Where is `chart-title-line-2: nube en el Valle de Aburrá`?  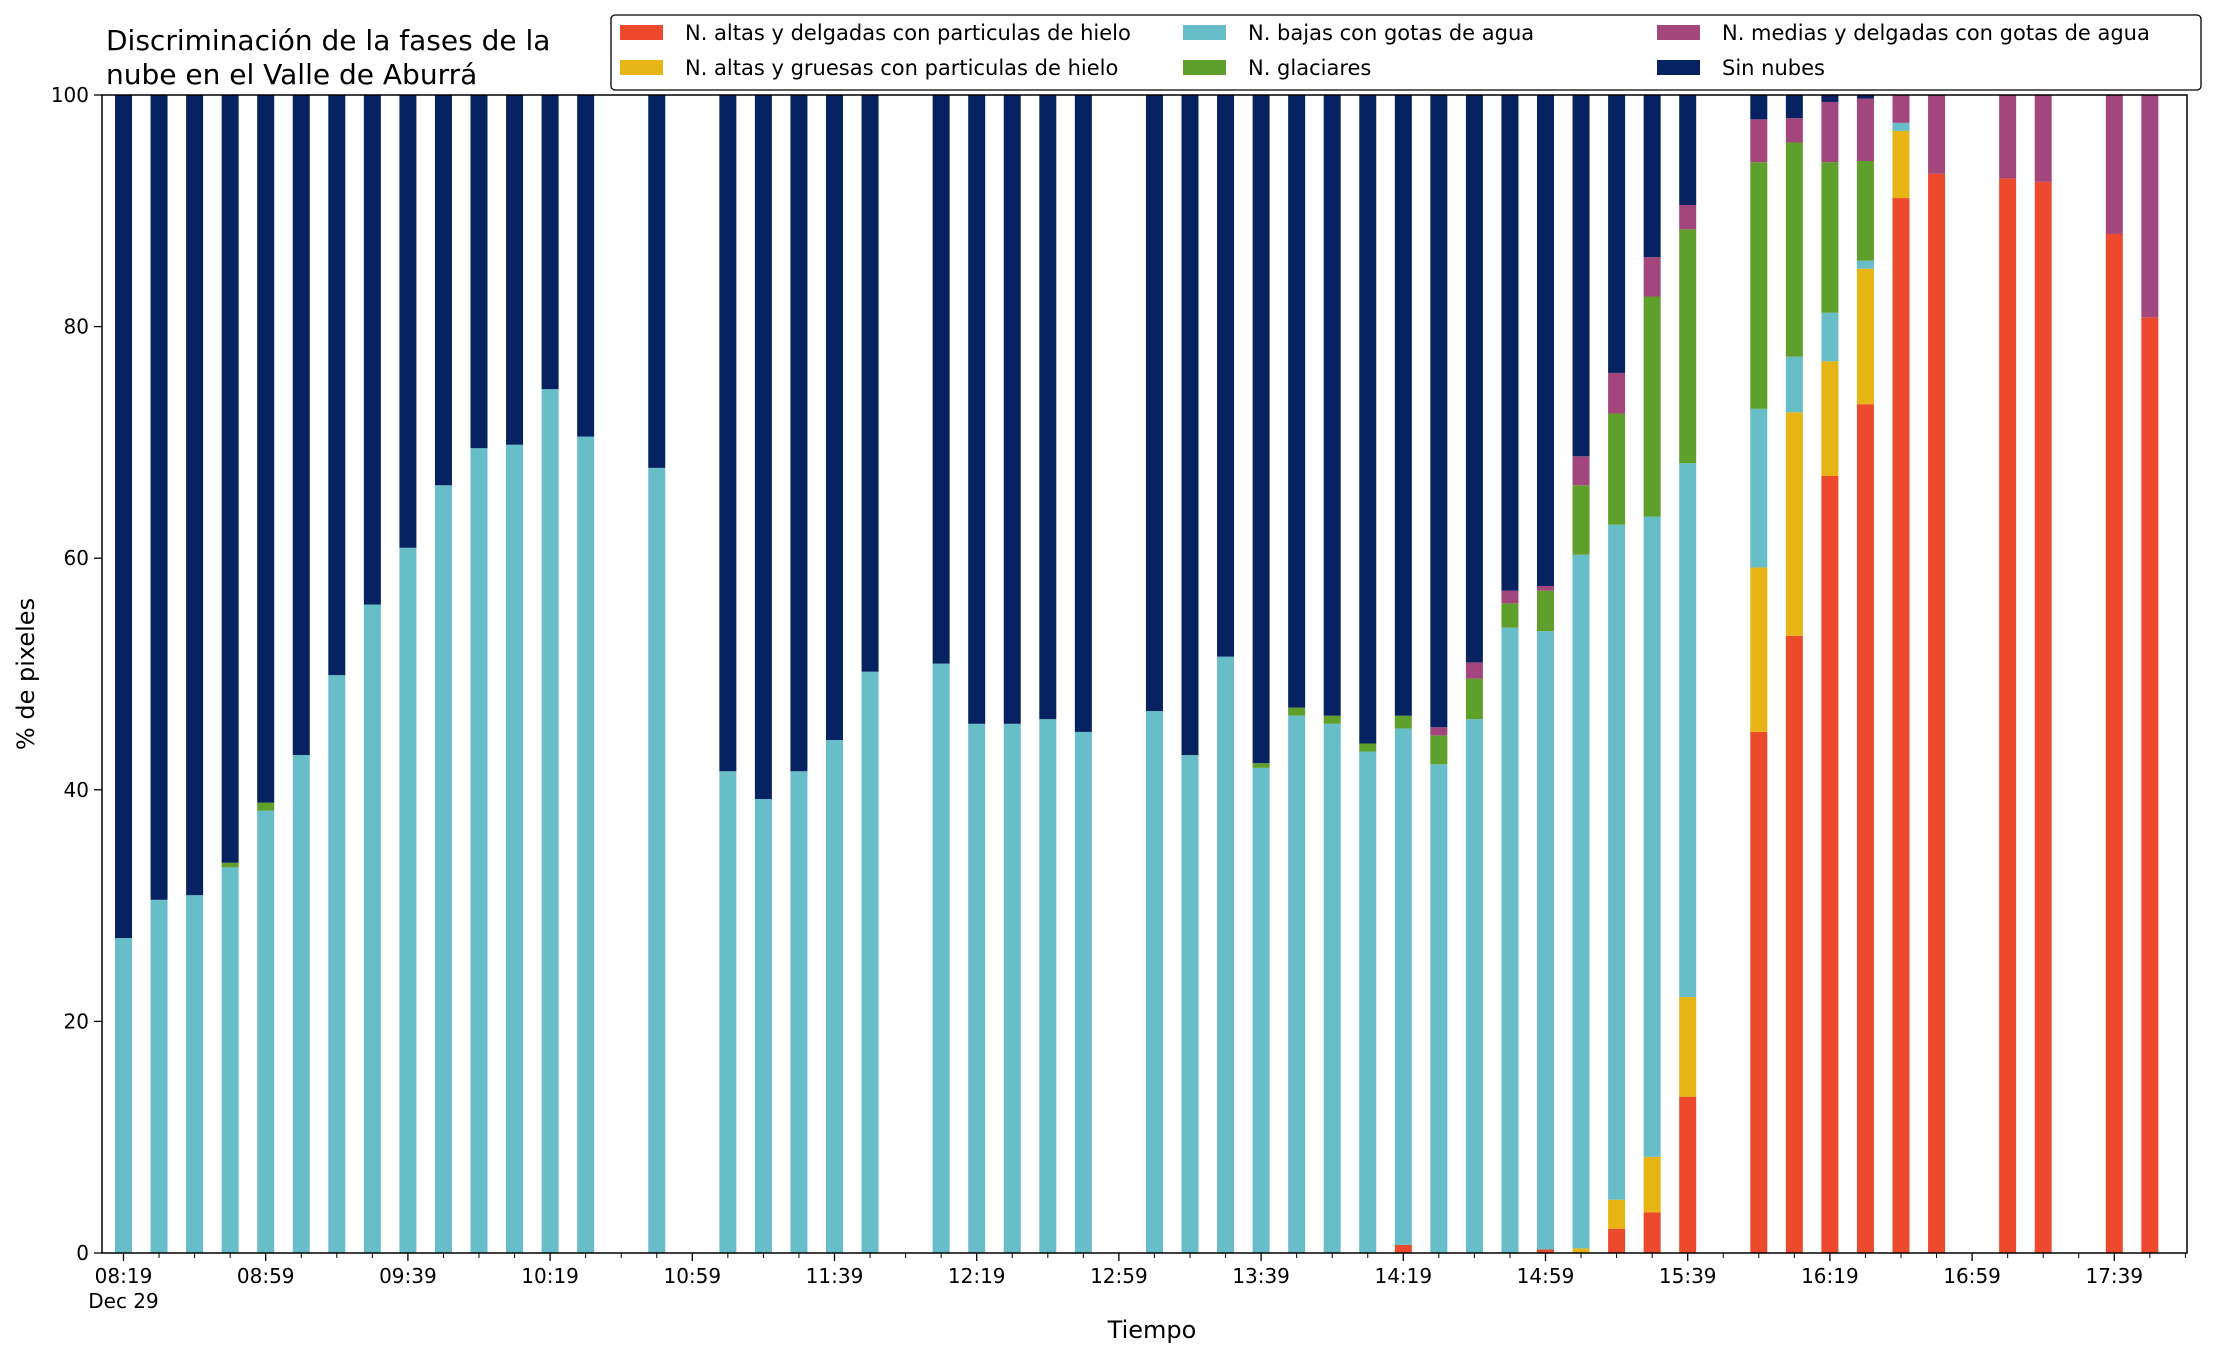 chart-title-line-2: nube en el Valle de Aburrá is located at coordinates (291, 74).